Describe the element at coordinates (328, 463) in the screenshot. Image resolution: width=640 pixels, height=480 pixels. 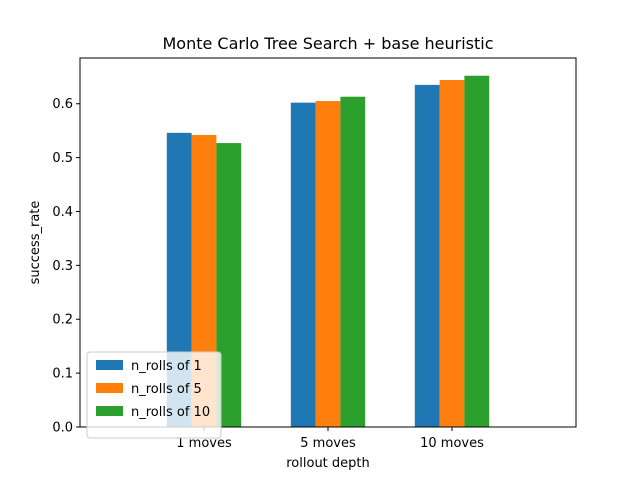
I see `x-axis-label: rollout depth` at that location.